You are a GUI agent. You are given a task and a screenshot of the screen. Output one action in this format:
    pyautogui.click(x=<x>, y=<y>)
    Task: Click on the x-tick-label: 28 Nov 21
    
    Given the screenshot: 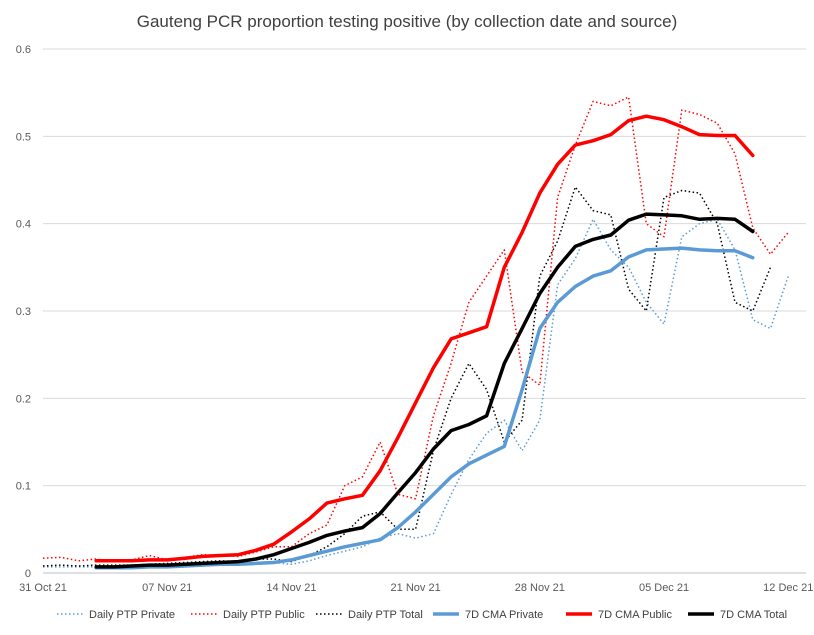 What is the action you would take?
    pyautogui.click(x=540, y=588)
    